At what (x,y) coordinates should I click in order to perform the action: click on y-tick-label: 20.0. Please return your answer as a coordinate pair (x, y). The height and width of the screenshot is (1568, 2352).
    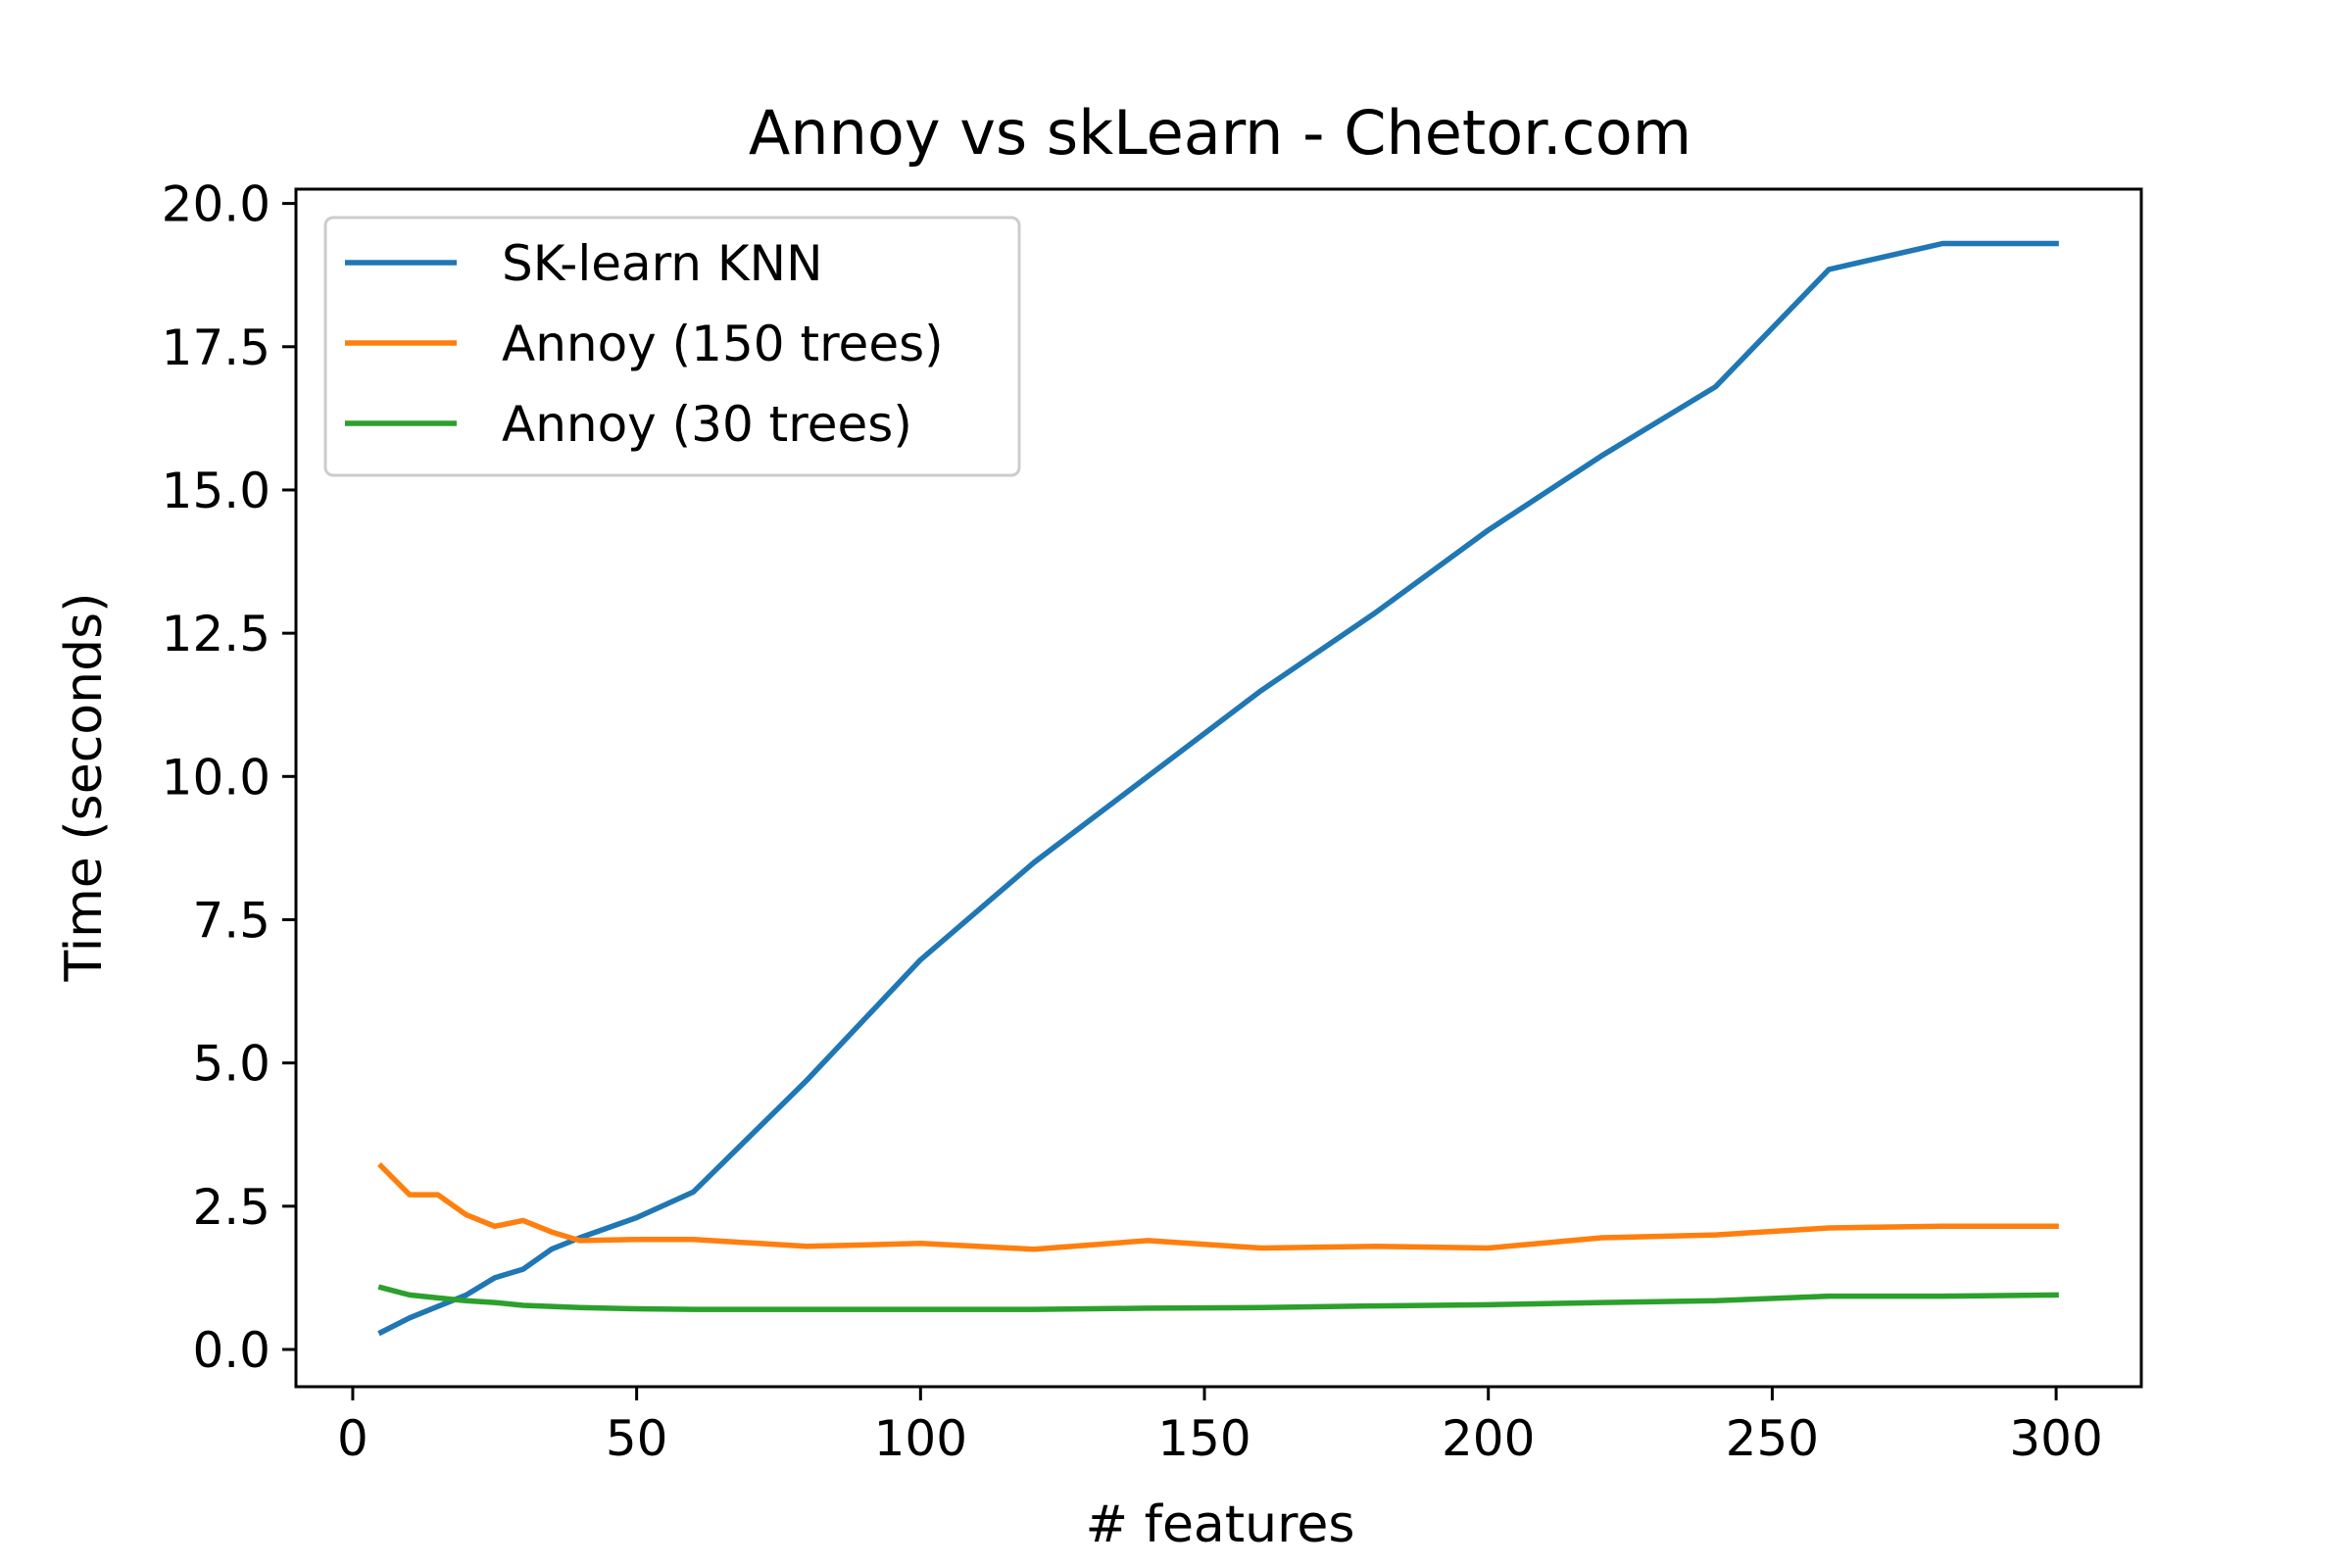
    Looking at the image, I should click on (216, 204).